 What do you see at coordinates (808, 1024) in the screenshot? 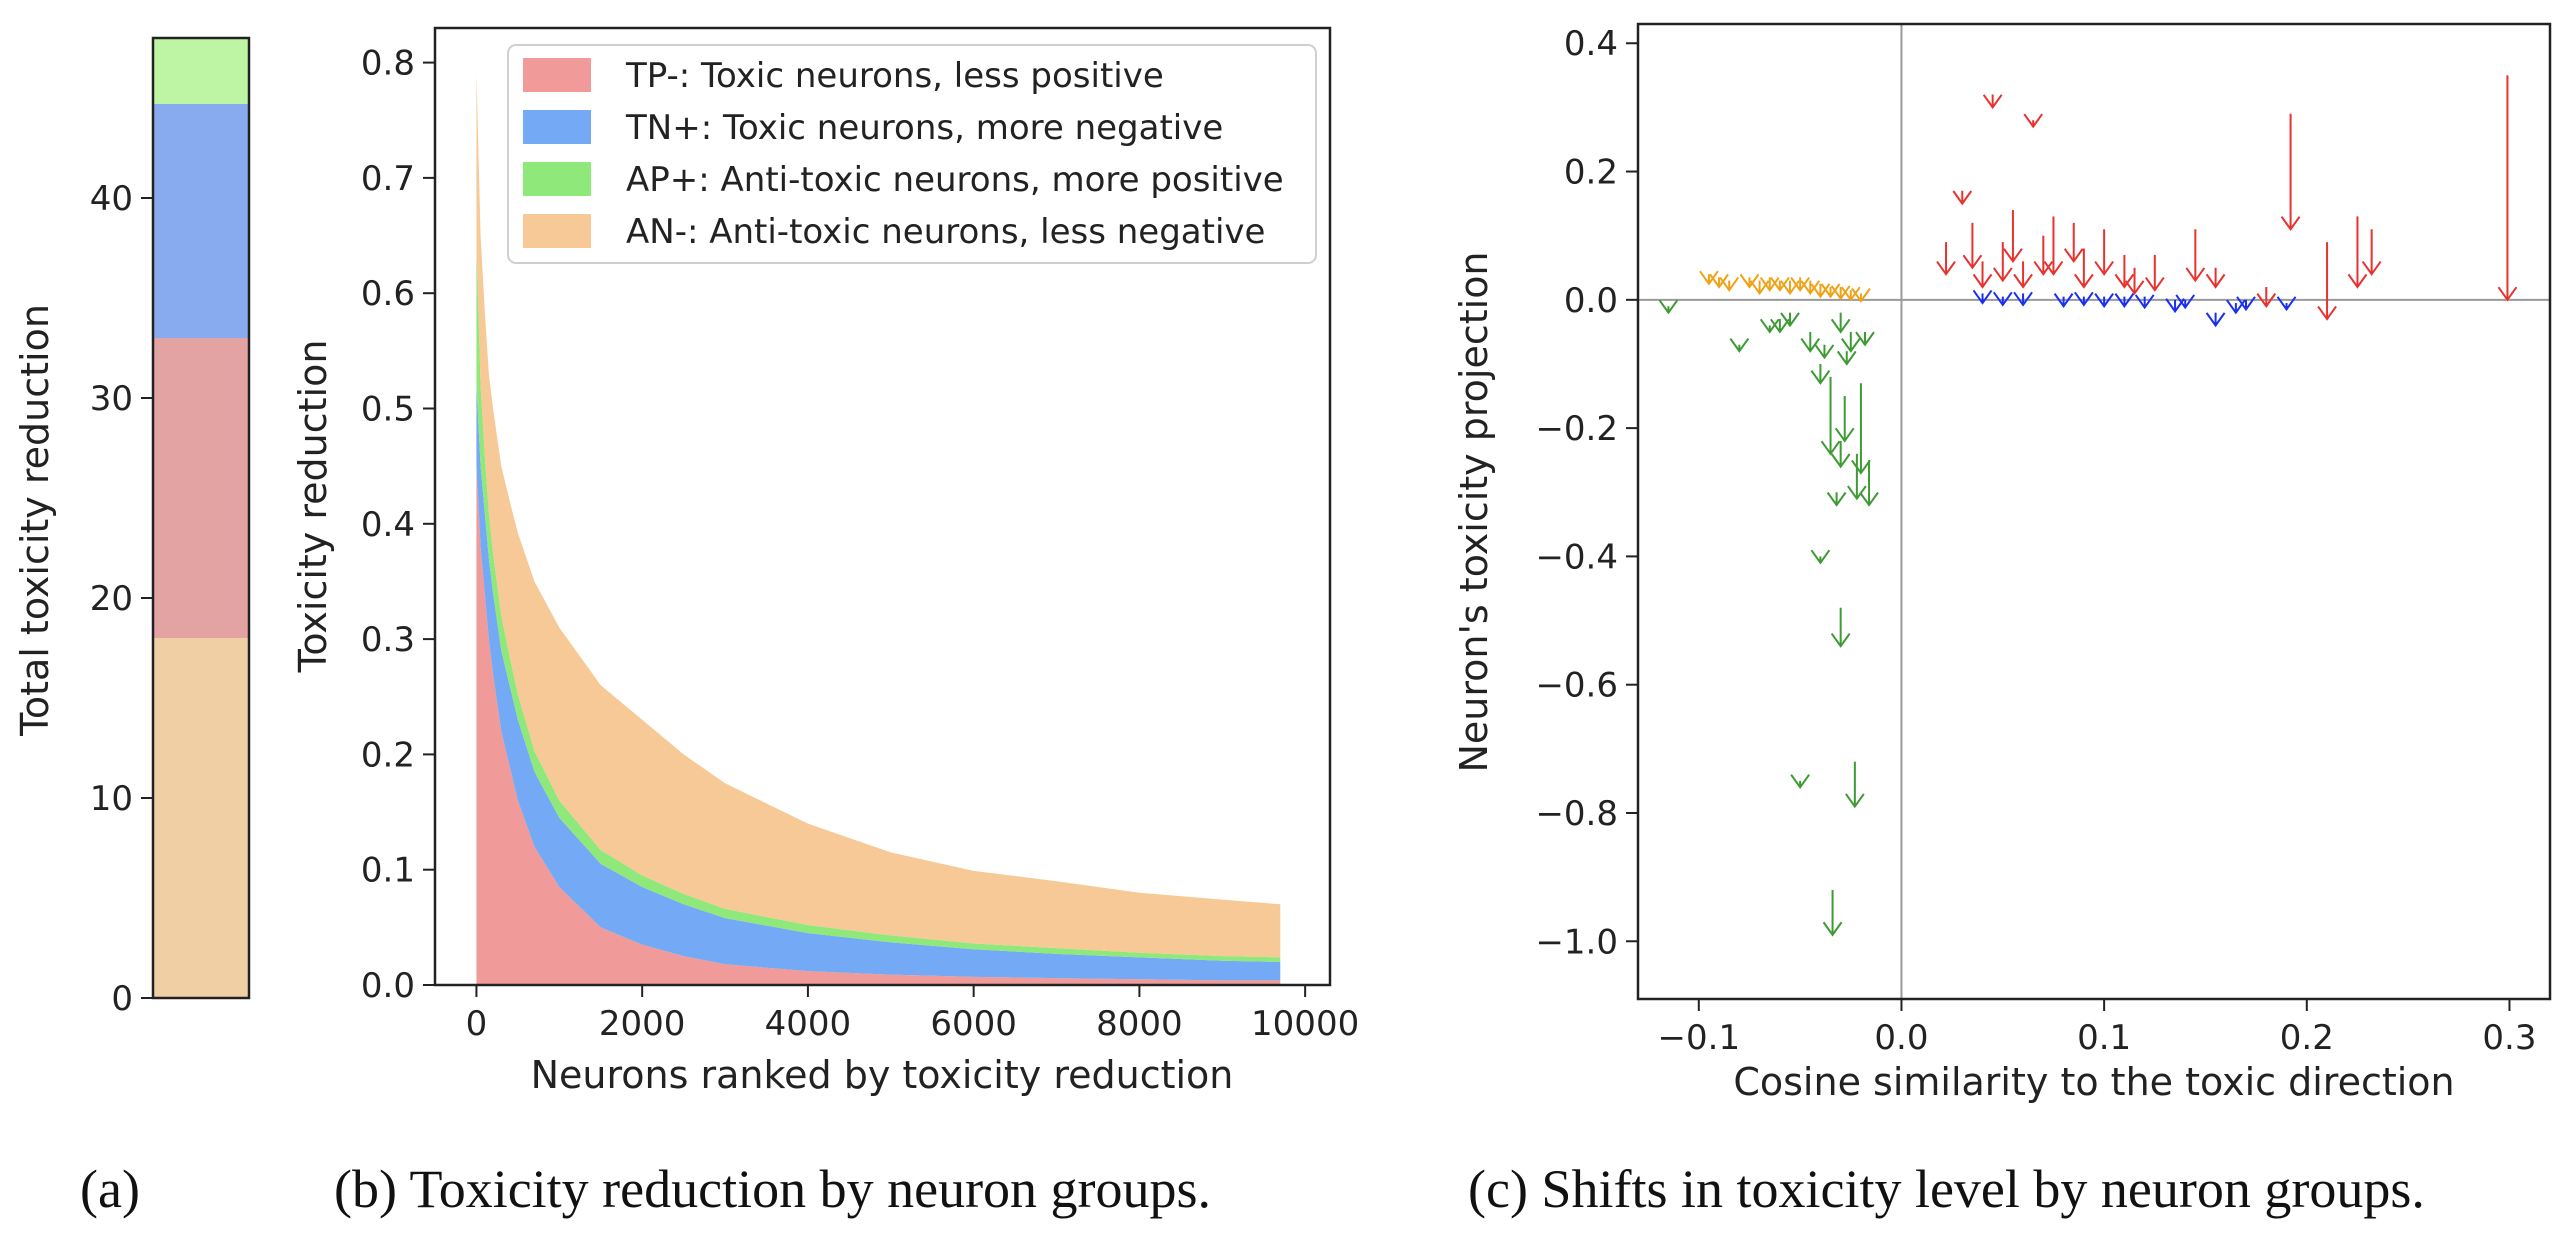
I see `panel-b-x-tick-label: 4000` at bounding box center [808, 1024].